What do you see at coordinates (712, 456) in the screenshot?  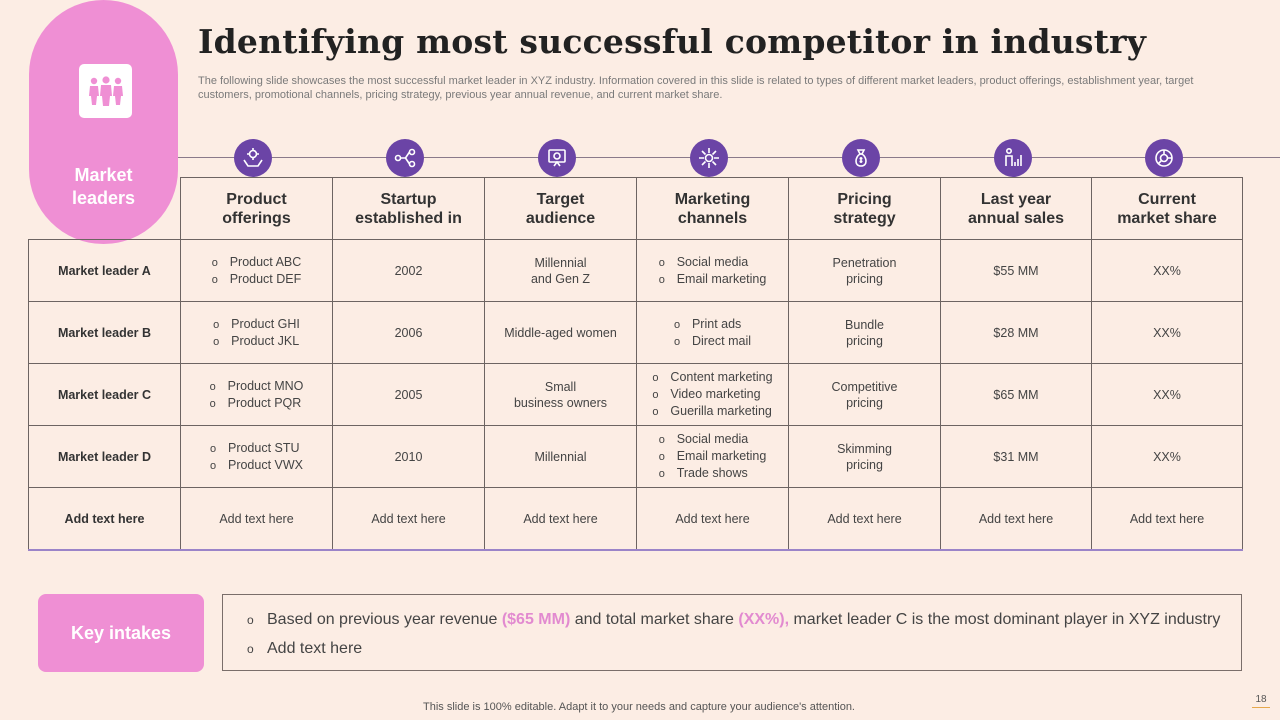 I see `channels-cell: Social mediaEmail marketingTrade shows` at bounding box center [712, 456].